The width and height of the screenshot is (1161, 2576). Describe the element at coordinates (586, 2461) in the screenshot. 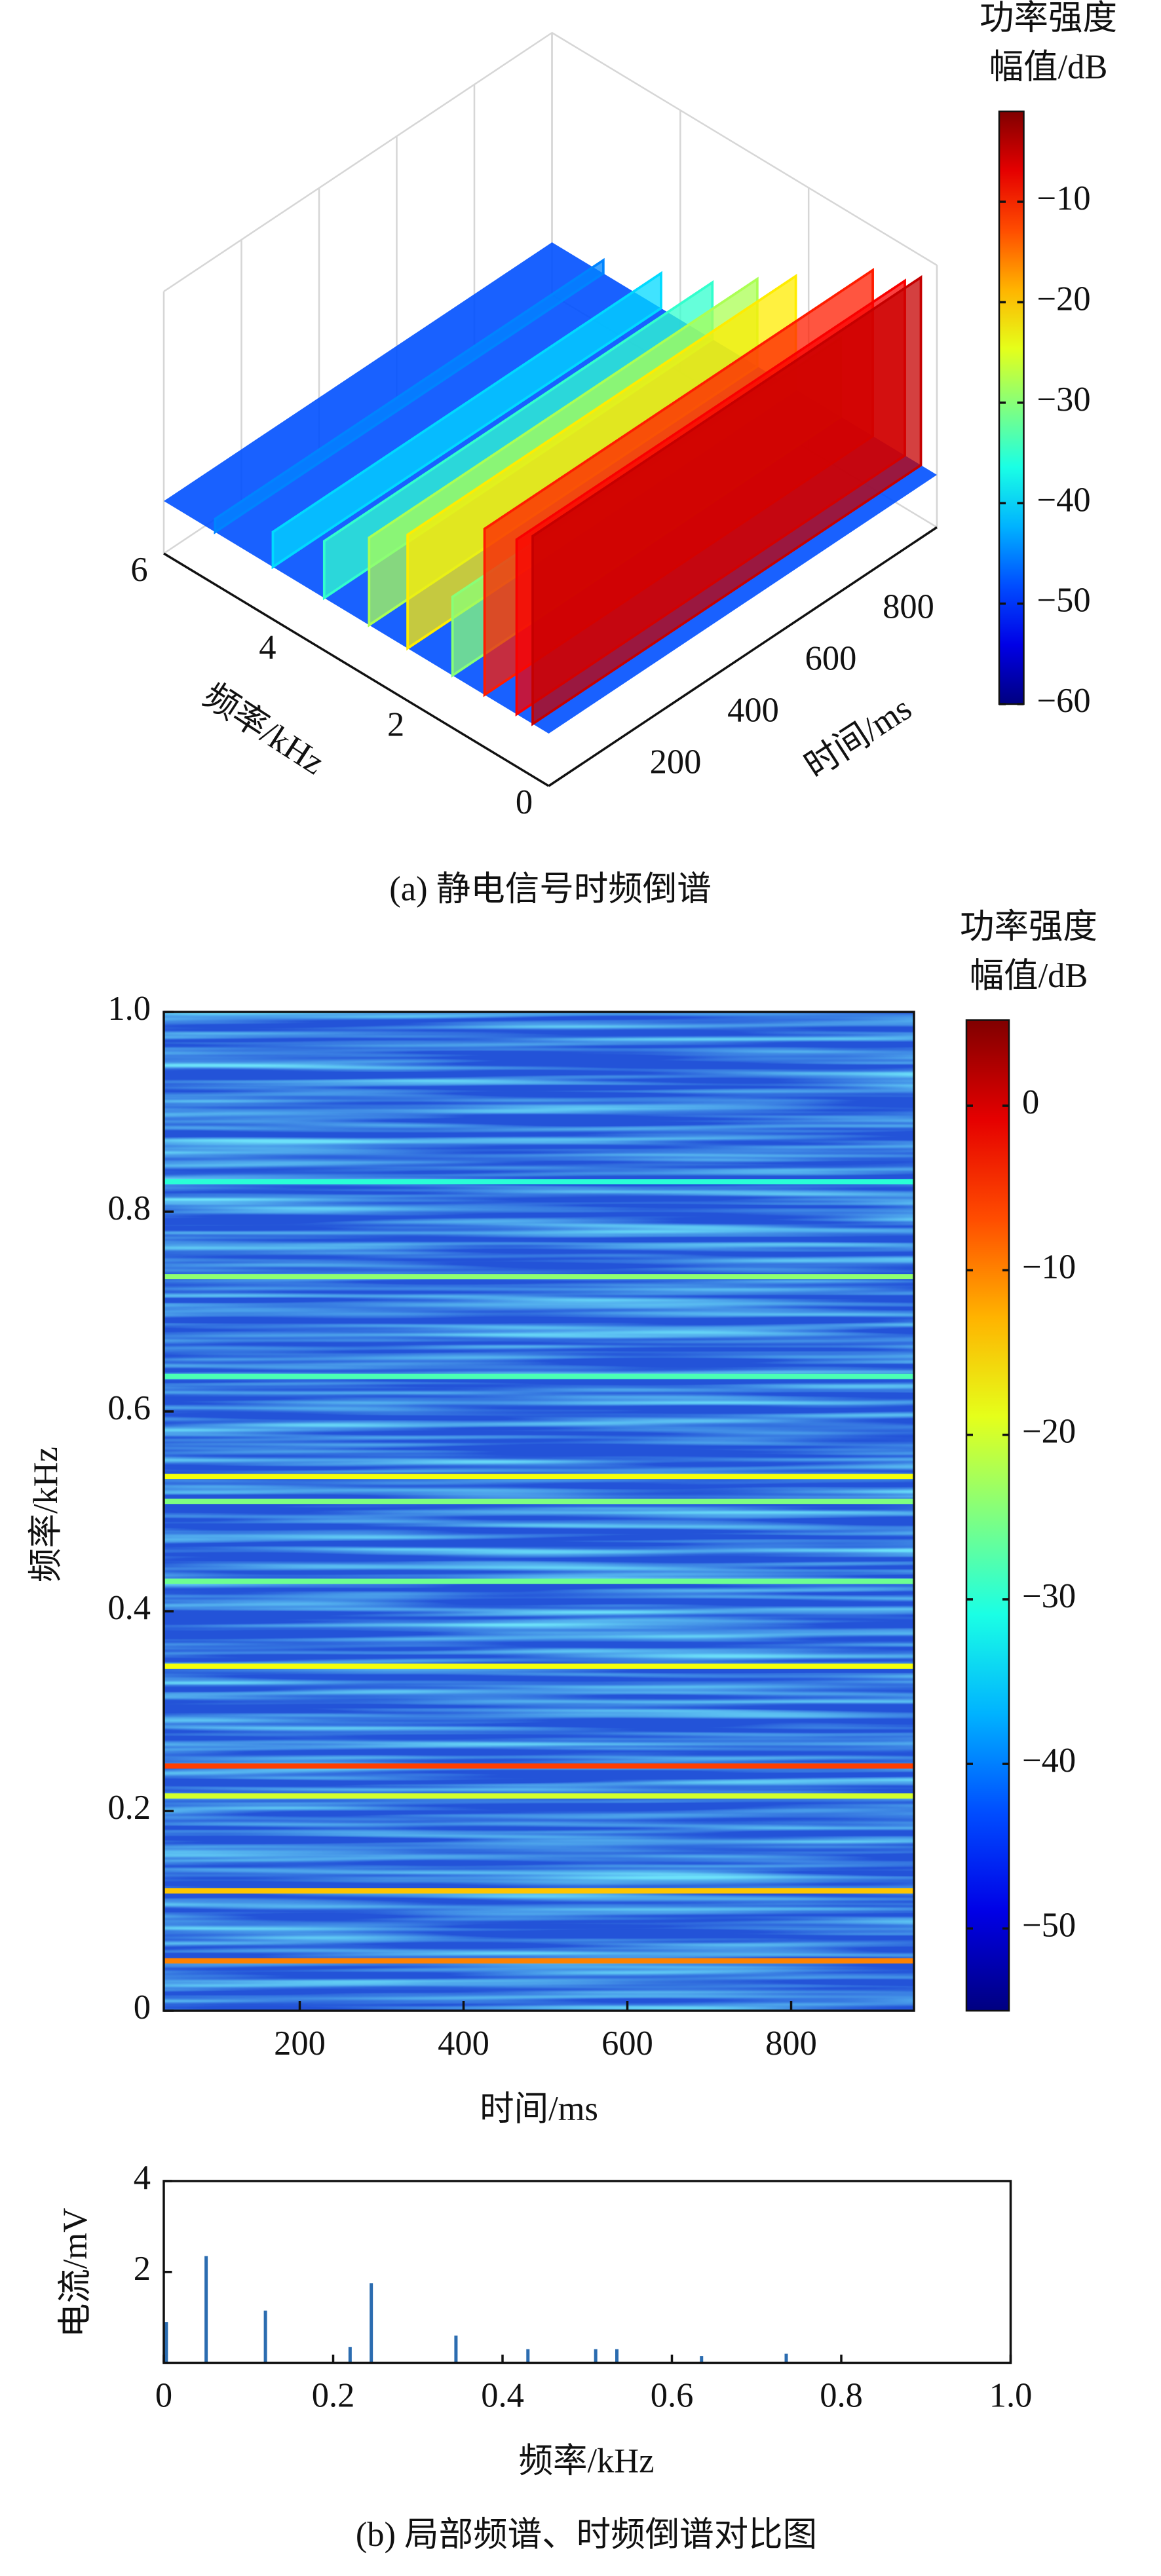

I see `x-axis-label: 频率/kHz` at that location.